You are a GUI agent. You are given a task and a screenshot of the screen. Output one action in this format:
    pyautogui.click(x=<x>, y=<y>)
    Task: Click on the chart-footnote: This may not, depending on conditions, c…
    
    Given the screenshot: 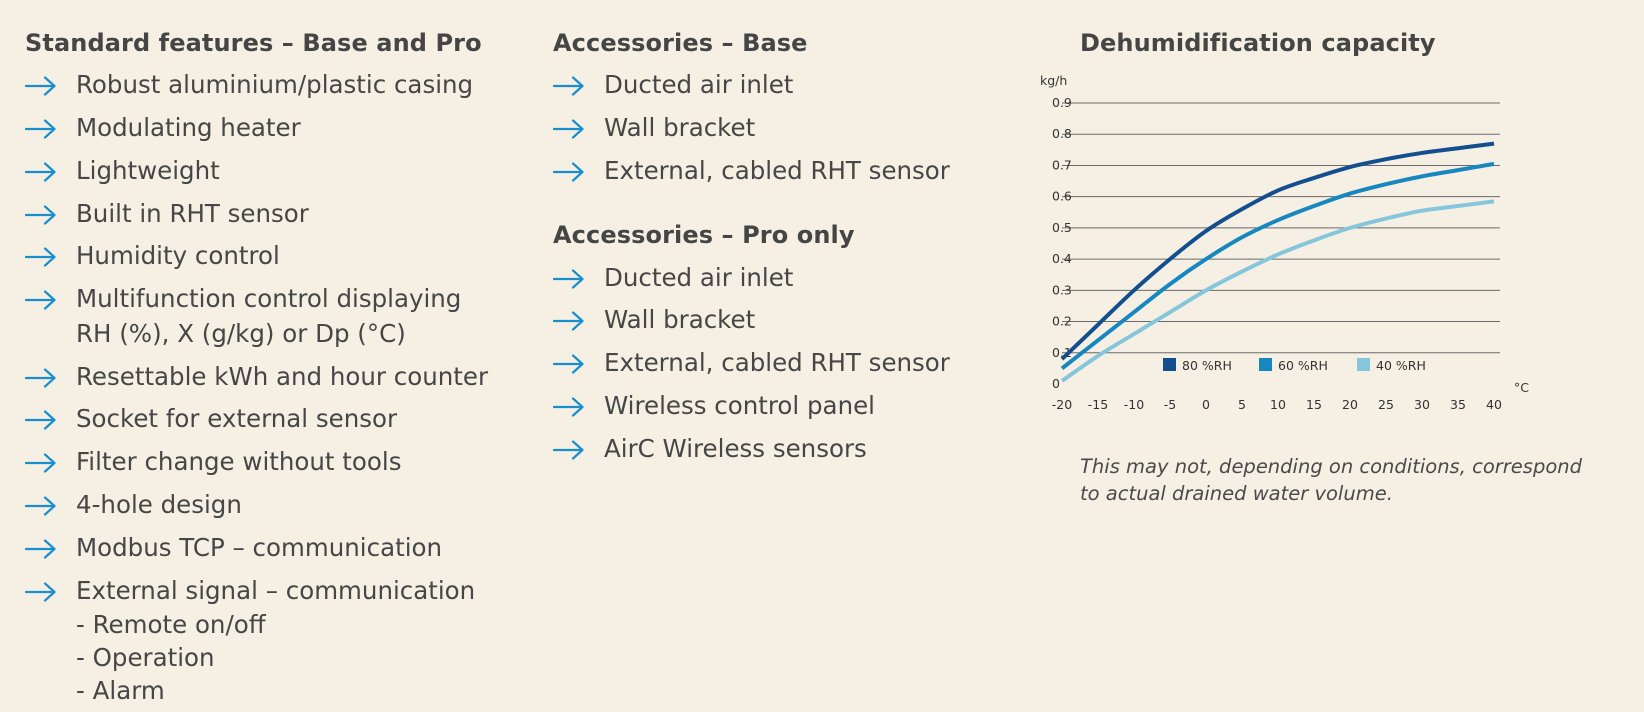 What is the action you would take?
    pyautogui.click(x=1331, y=480)
    